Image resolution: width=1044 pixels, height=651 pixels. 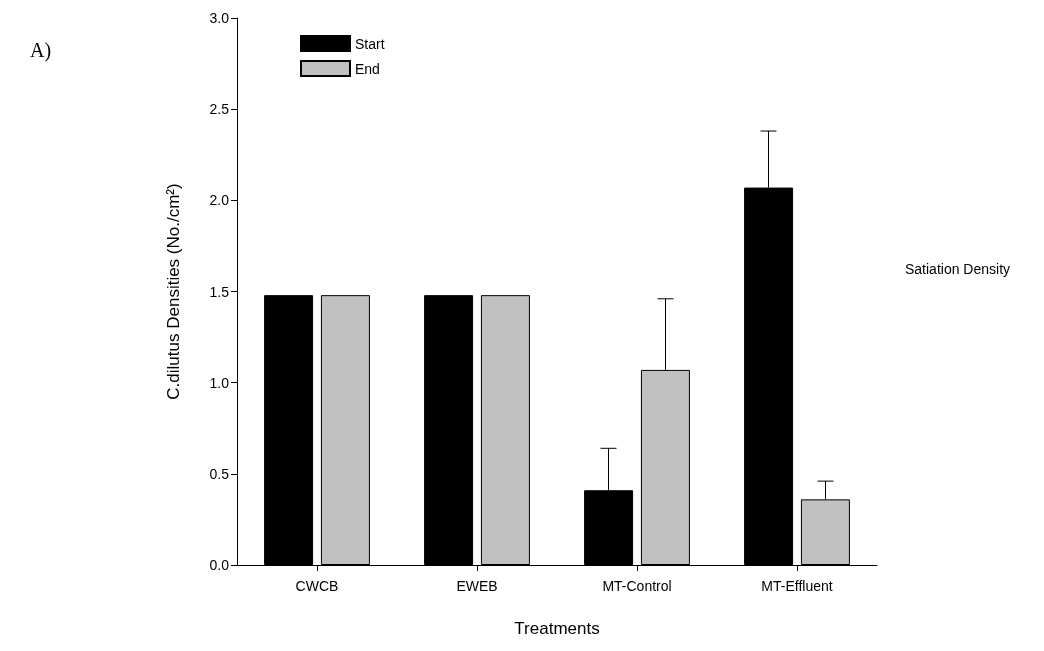 What do you see at coordinates (173, 291) in the screenshot?
I see `y-axis-title: C.dilutus Densities (No./cm²)` at bounding box center [173, 291].